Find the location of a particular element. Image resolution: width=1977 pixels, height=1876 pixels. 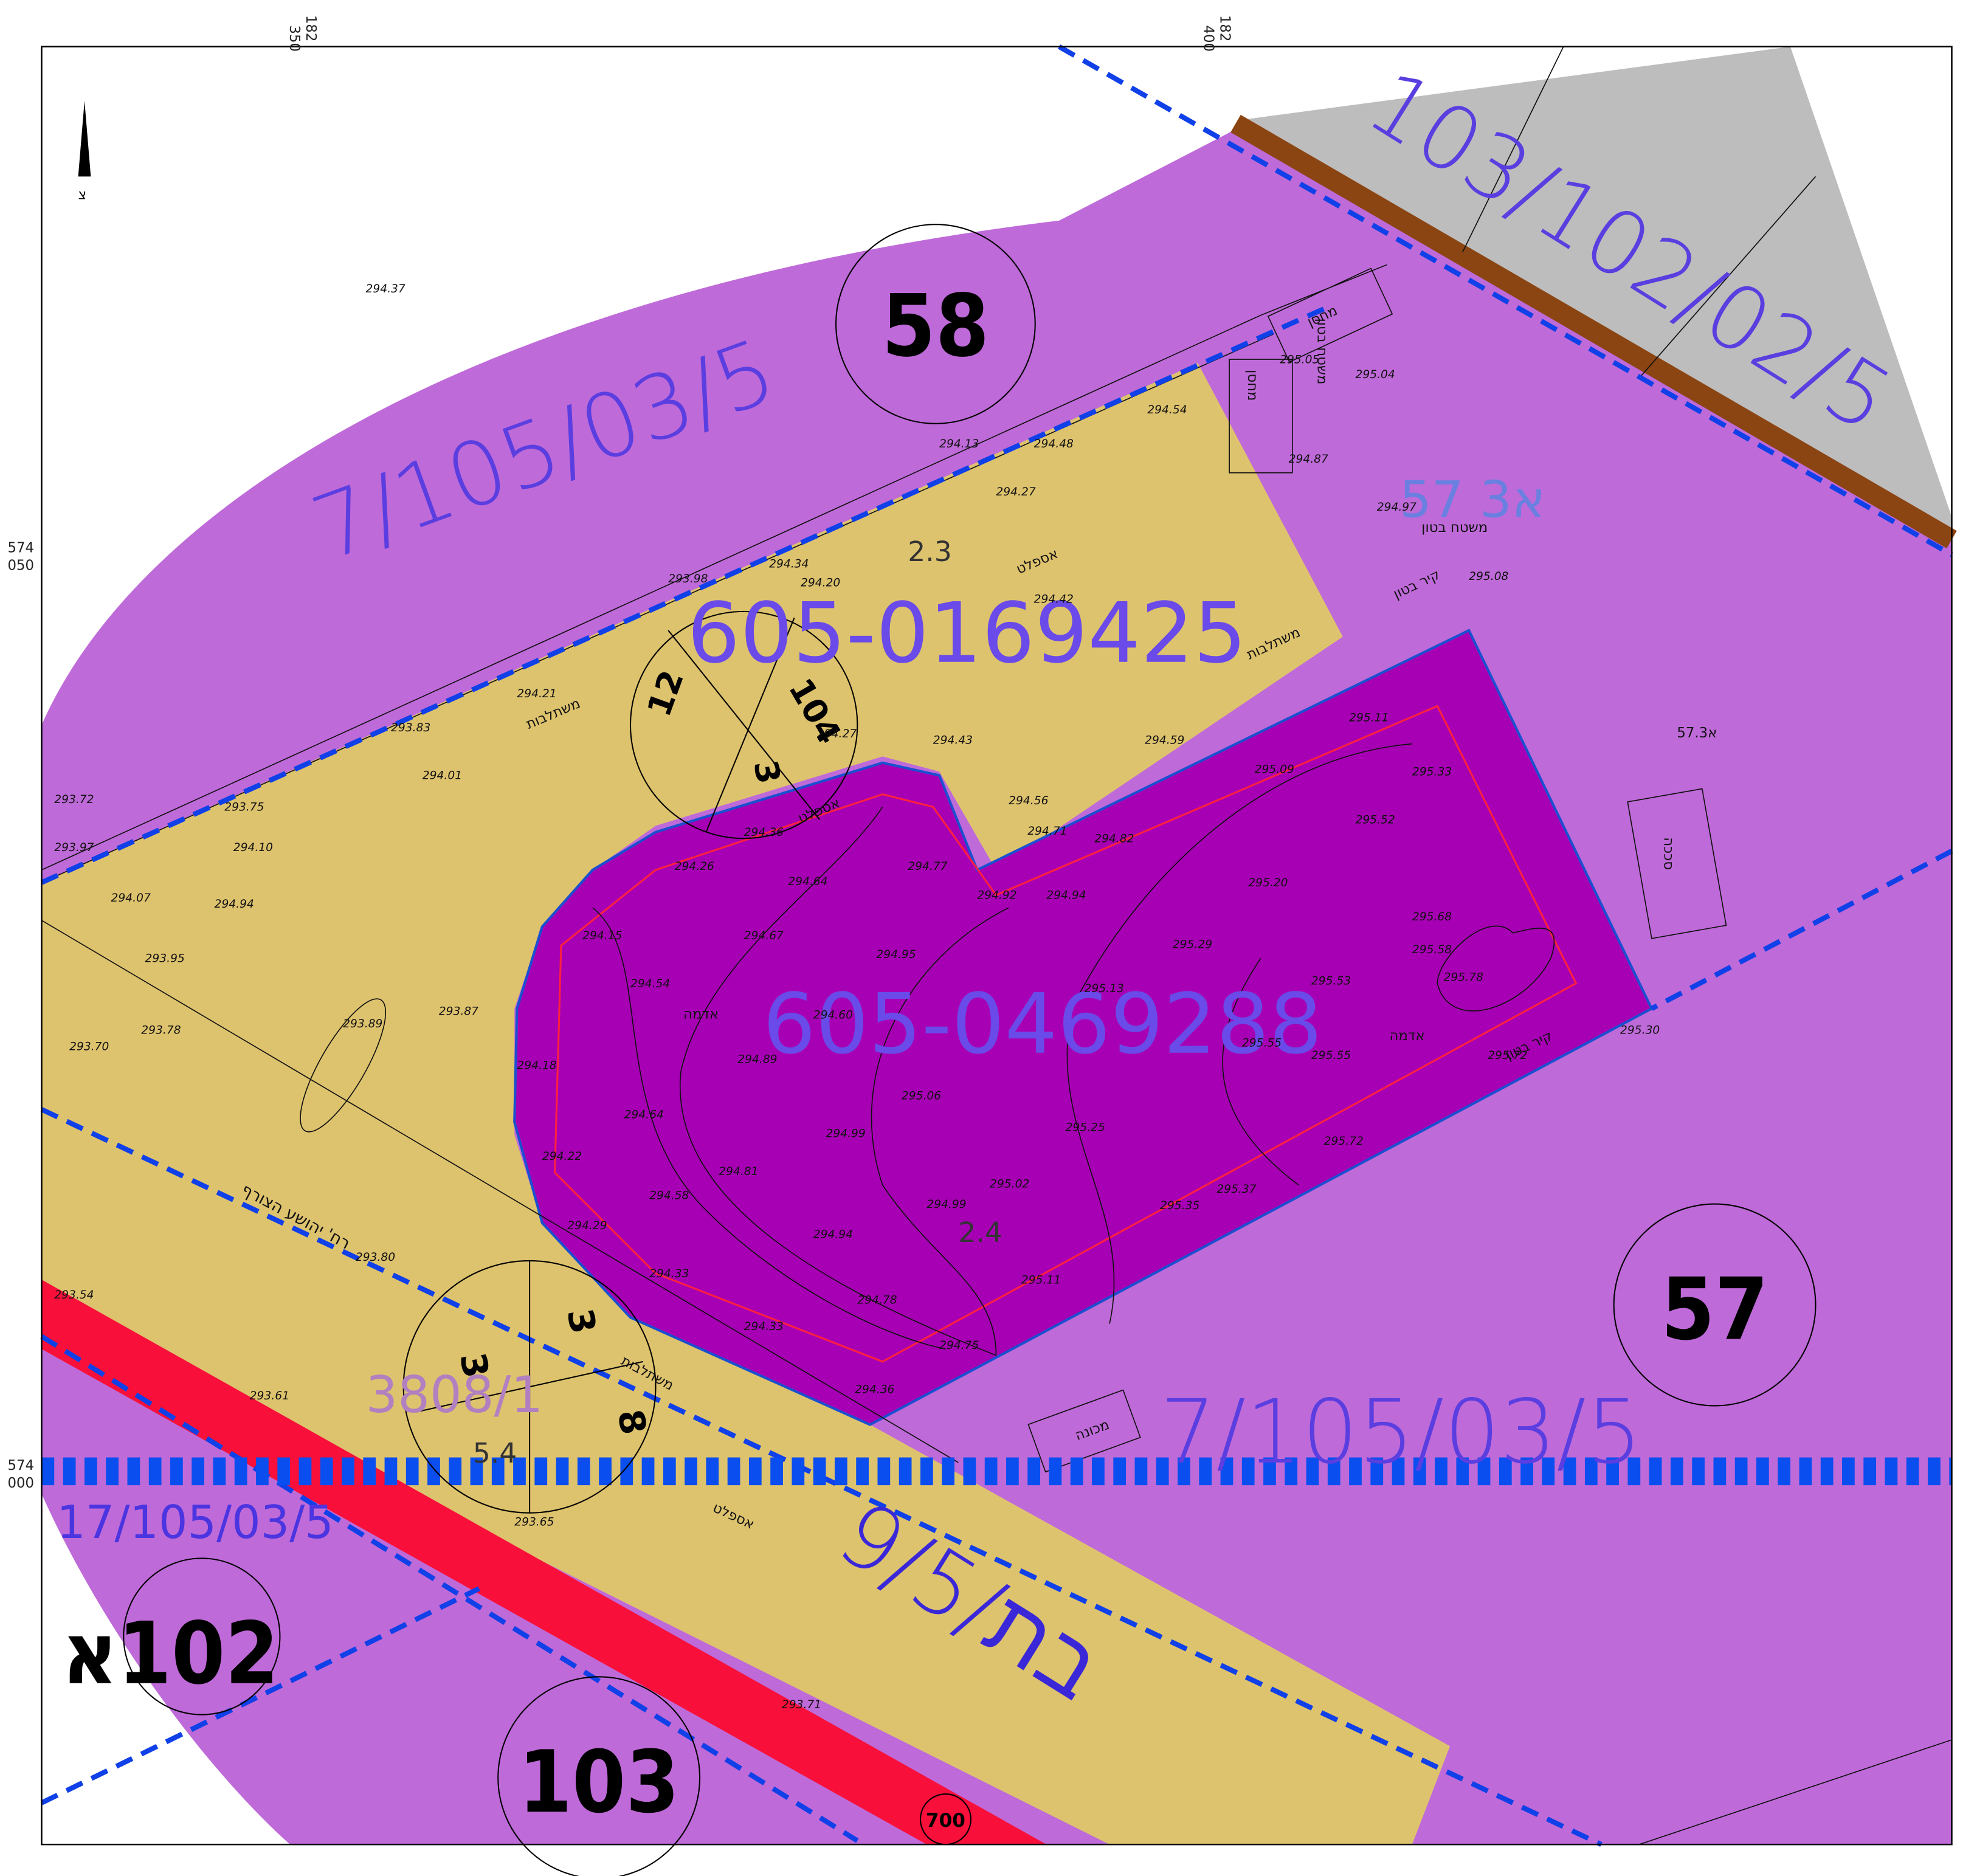

elevation-label: 295.13 is located at coordinates (1104, 988).